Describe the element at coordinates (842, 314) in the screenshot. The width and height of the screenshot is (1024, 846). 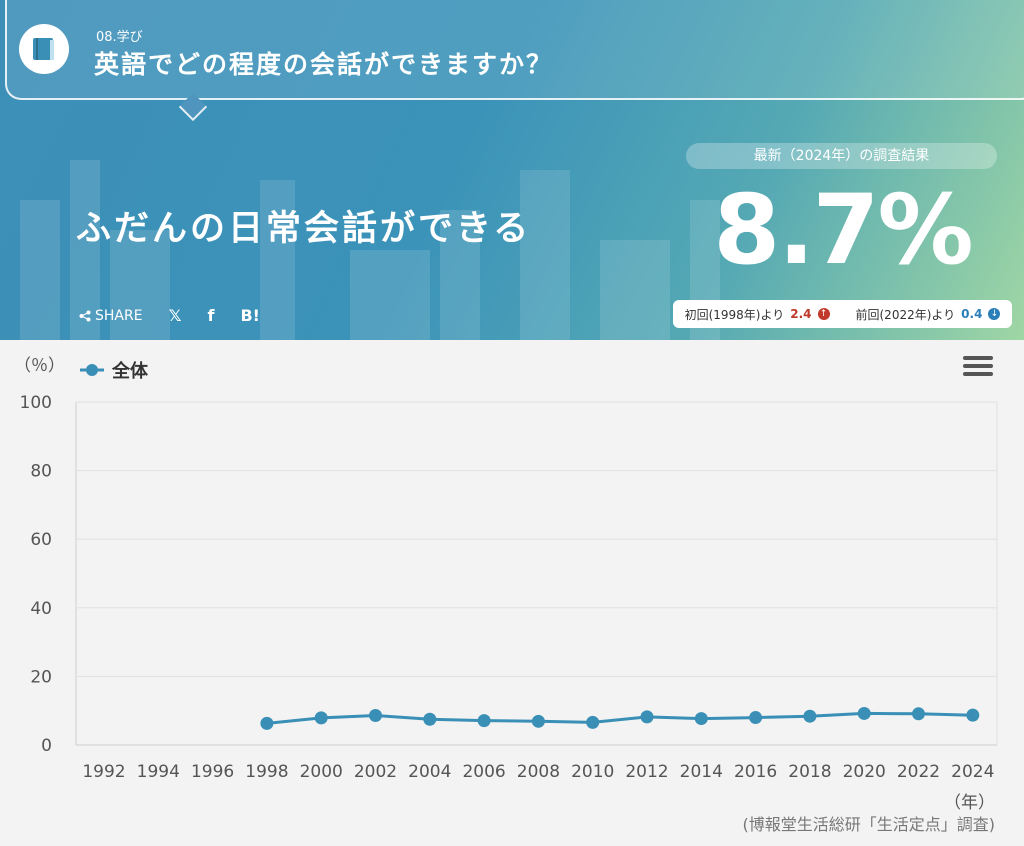
I see `change-summary: 初回(1998年)より 2.4 ↑ 前回(2022年)より 0.4 ↓` at that location.